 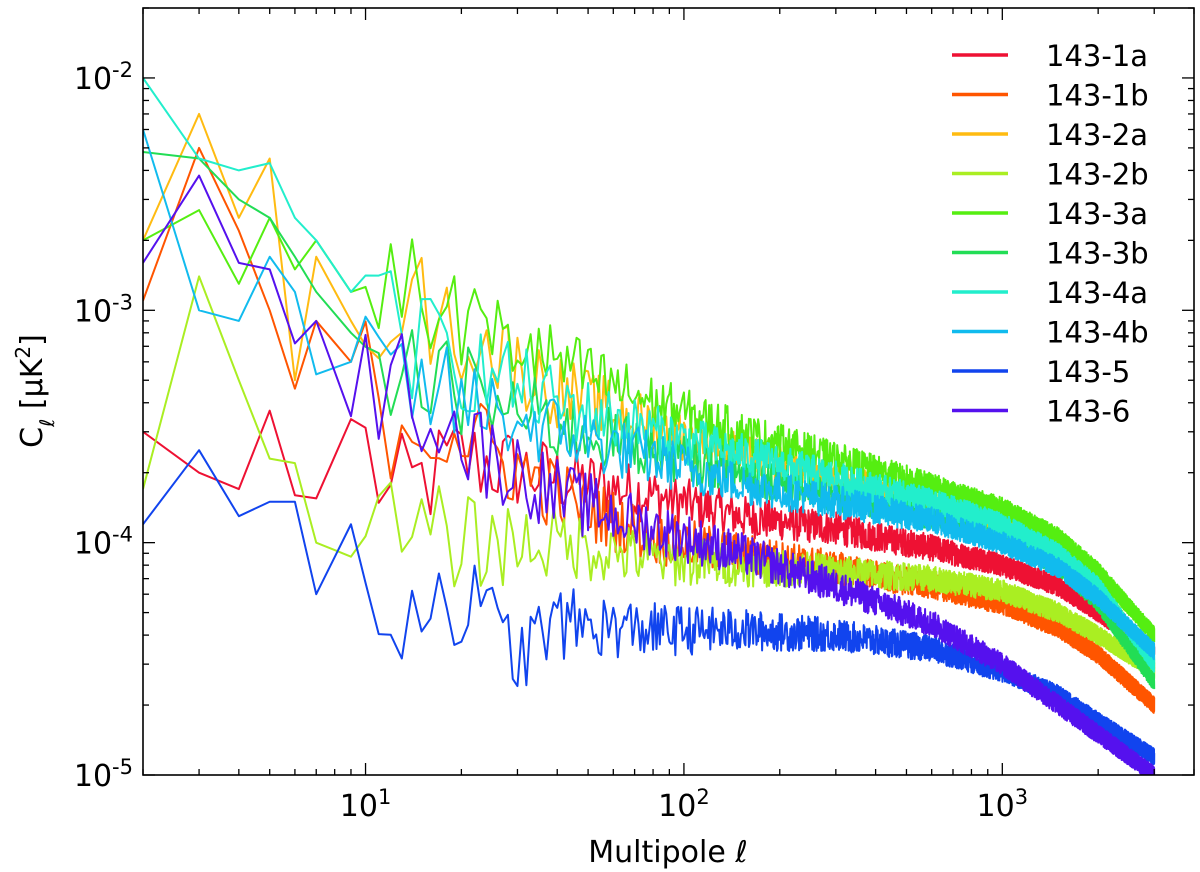 What do you see at coordinates (684, 804) in the screenshot?
I see `x-tick-label: 102` at bounding box center [684, 804].